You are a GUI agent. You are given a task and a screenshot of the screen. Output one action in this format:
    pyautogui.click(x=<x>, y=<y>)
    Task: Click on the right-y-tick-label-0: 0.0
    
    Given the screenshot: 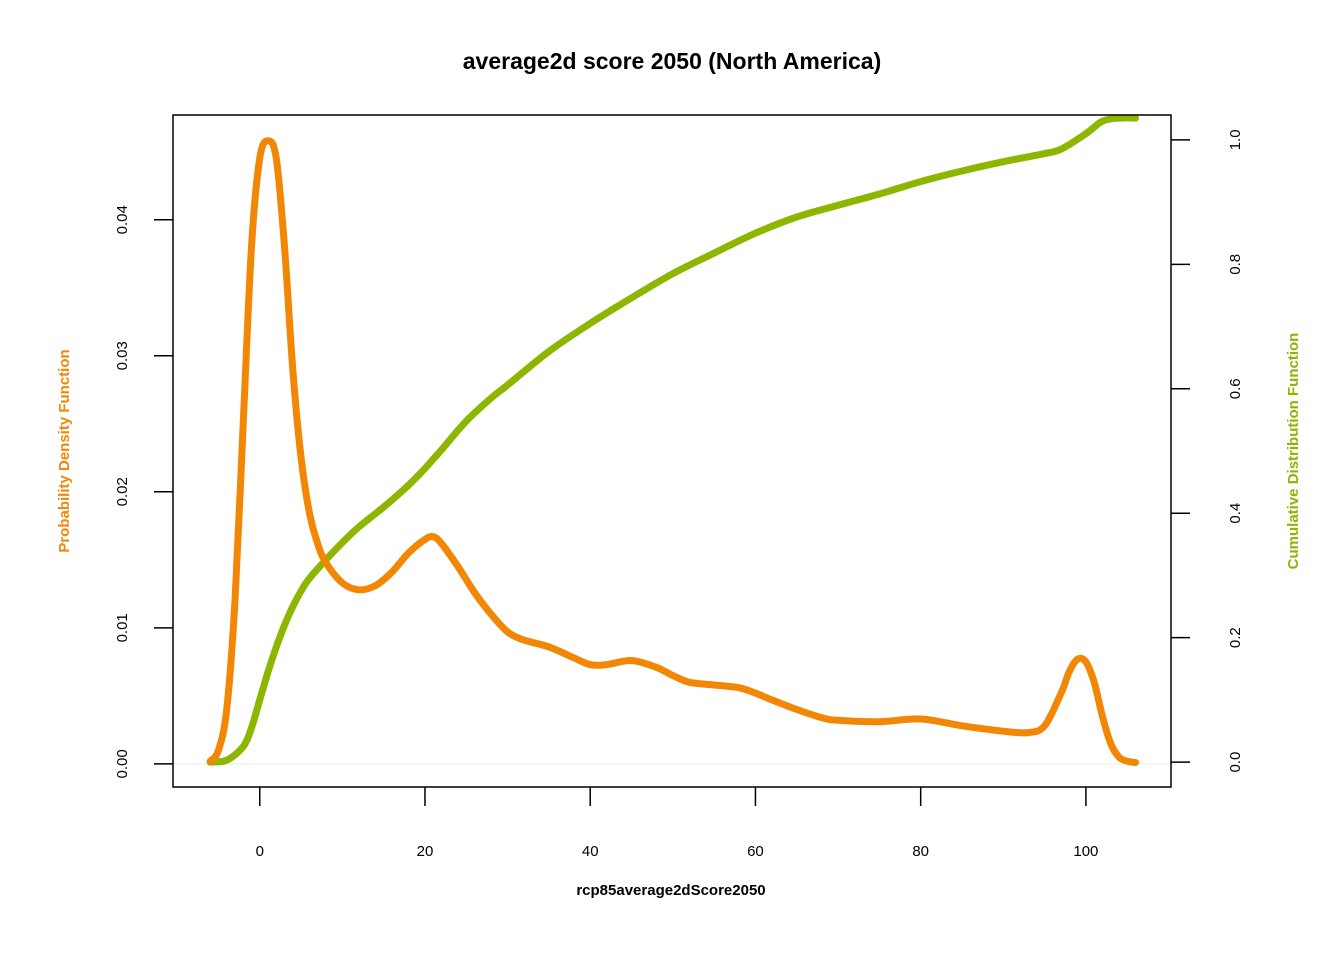 What is the action you would take?
    pyautogui.click(x=1235, y=762)
    